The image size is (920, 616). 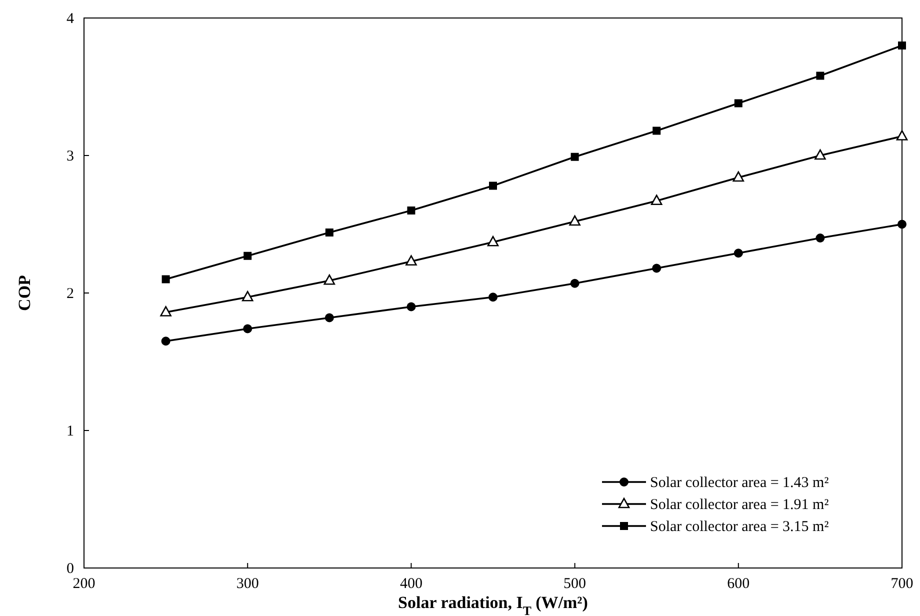 I want to click on legend-label: Solar collector area = 3.15 m², so click(x=740, y=527).